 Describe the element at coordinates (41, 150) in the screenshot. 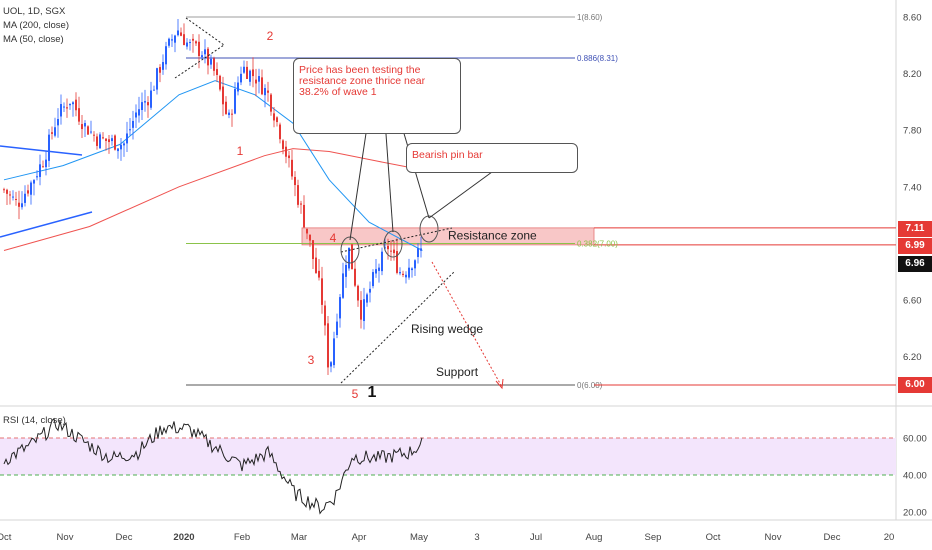

I see `trendline-left-upper` at that location.